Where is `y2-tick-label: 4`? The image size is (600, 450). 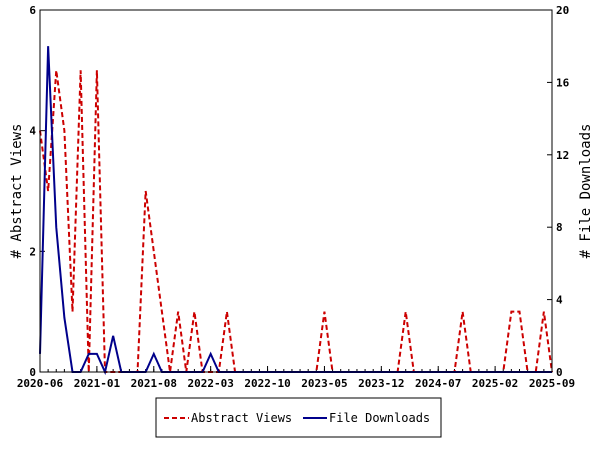
y2-tick-label: 4 is located at coordinates (559, 300).